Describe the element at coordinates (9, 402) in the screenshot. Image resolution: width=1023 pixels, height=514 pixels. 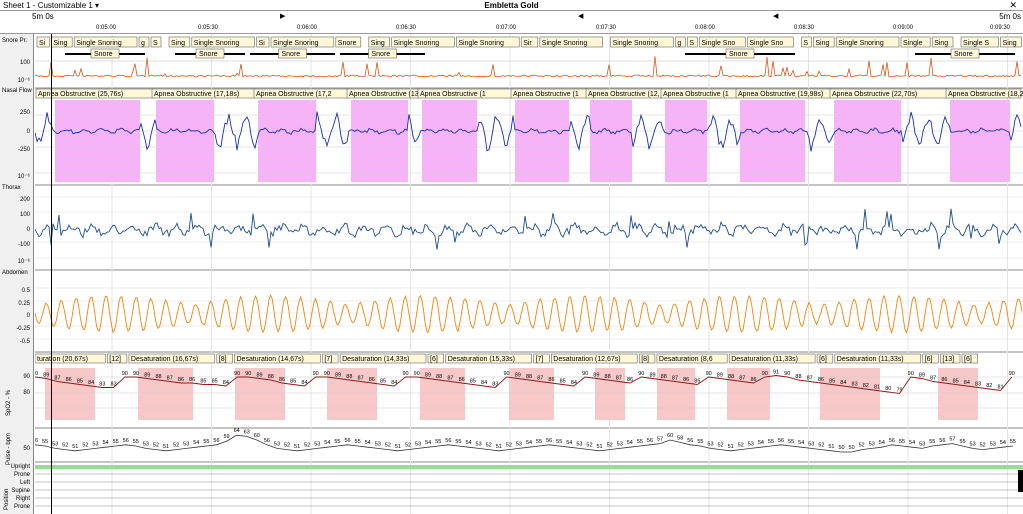
I see `channel-label-spo2: SpO2 - %` at that location.